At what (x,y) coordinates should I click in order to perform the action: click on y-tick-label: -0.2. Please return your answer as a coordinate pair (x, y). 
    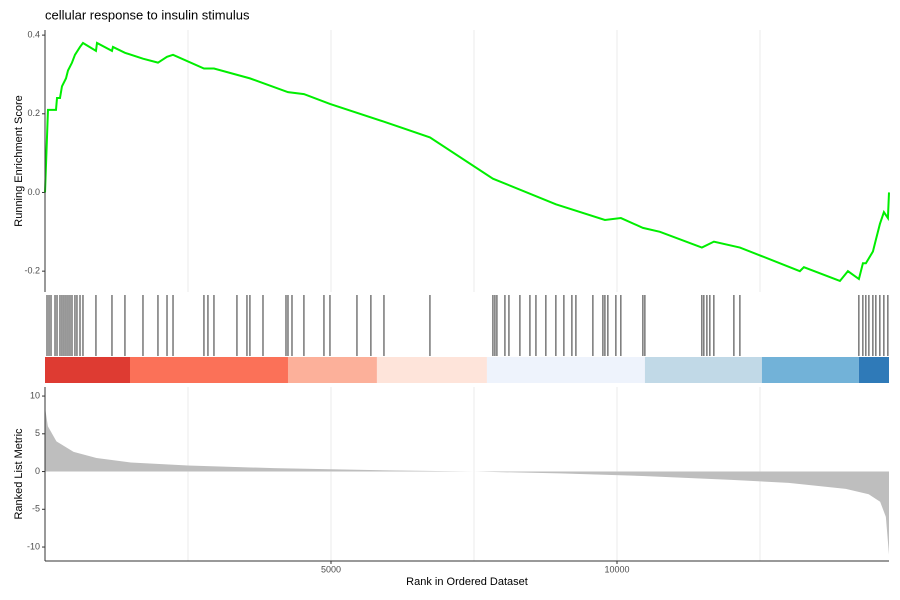
    Looking at the image, I should click on (32, 271).